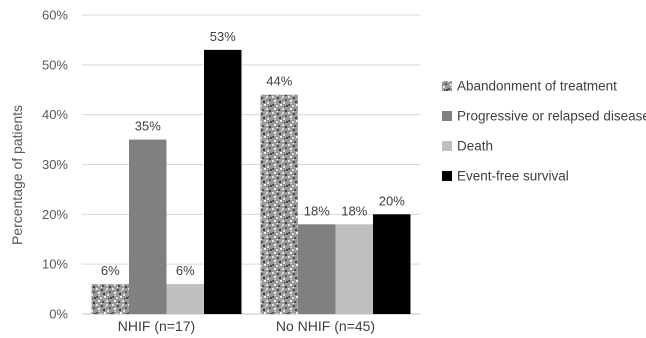 The image size is (646, 338). Describe the element at coordinates (223, 36) in the screenshot. I see `data-label: 53%` at that location.